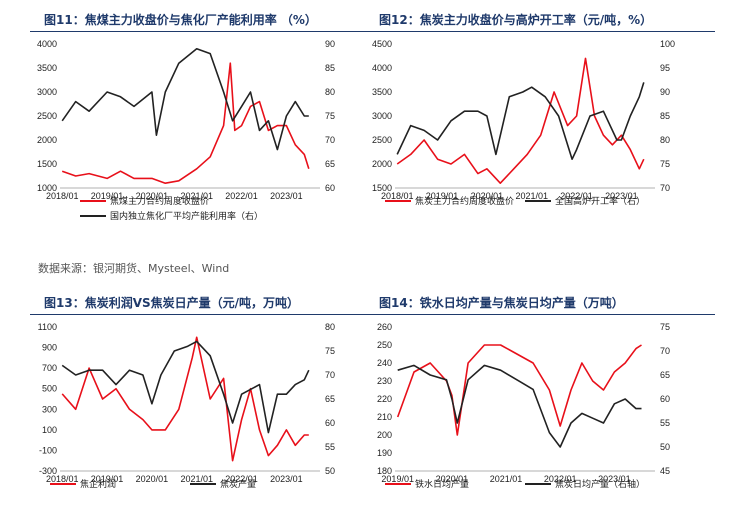 The width and height of the screenshot is (735, 529). What do you see at coordinates (384, 435) in the screenshot?
I see `y-left-tick-label: 200` at bounding box center [384, 435].